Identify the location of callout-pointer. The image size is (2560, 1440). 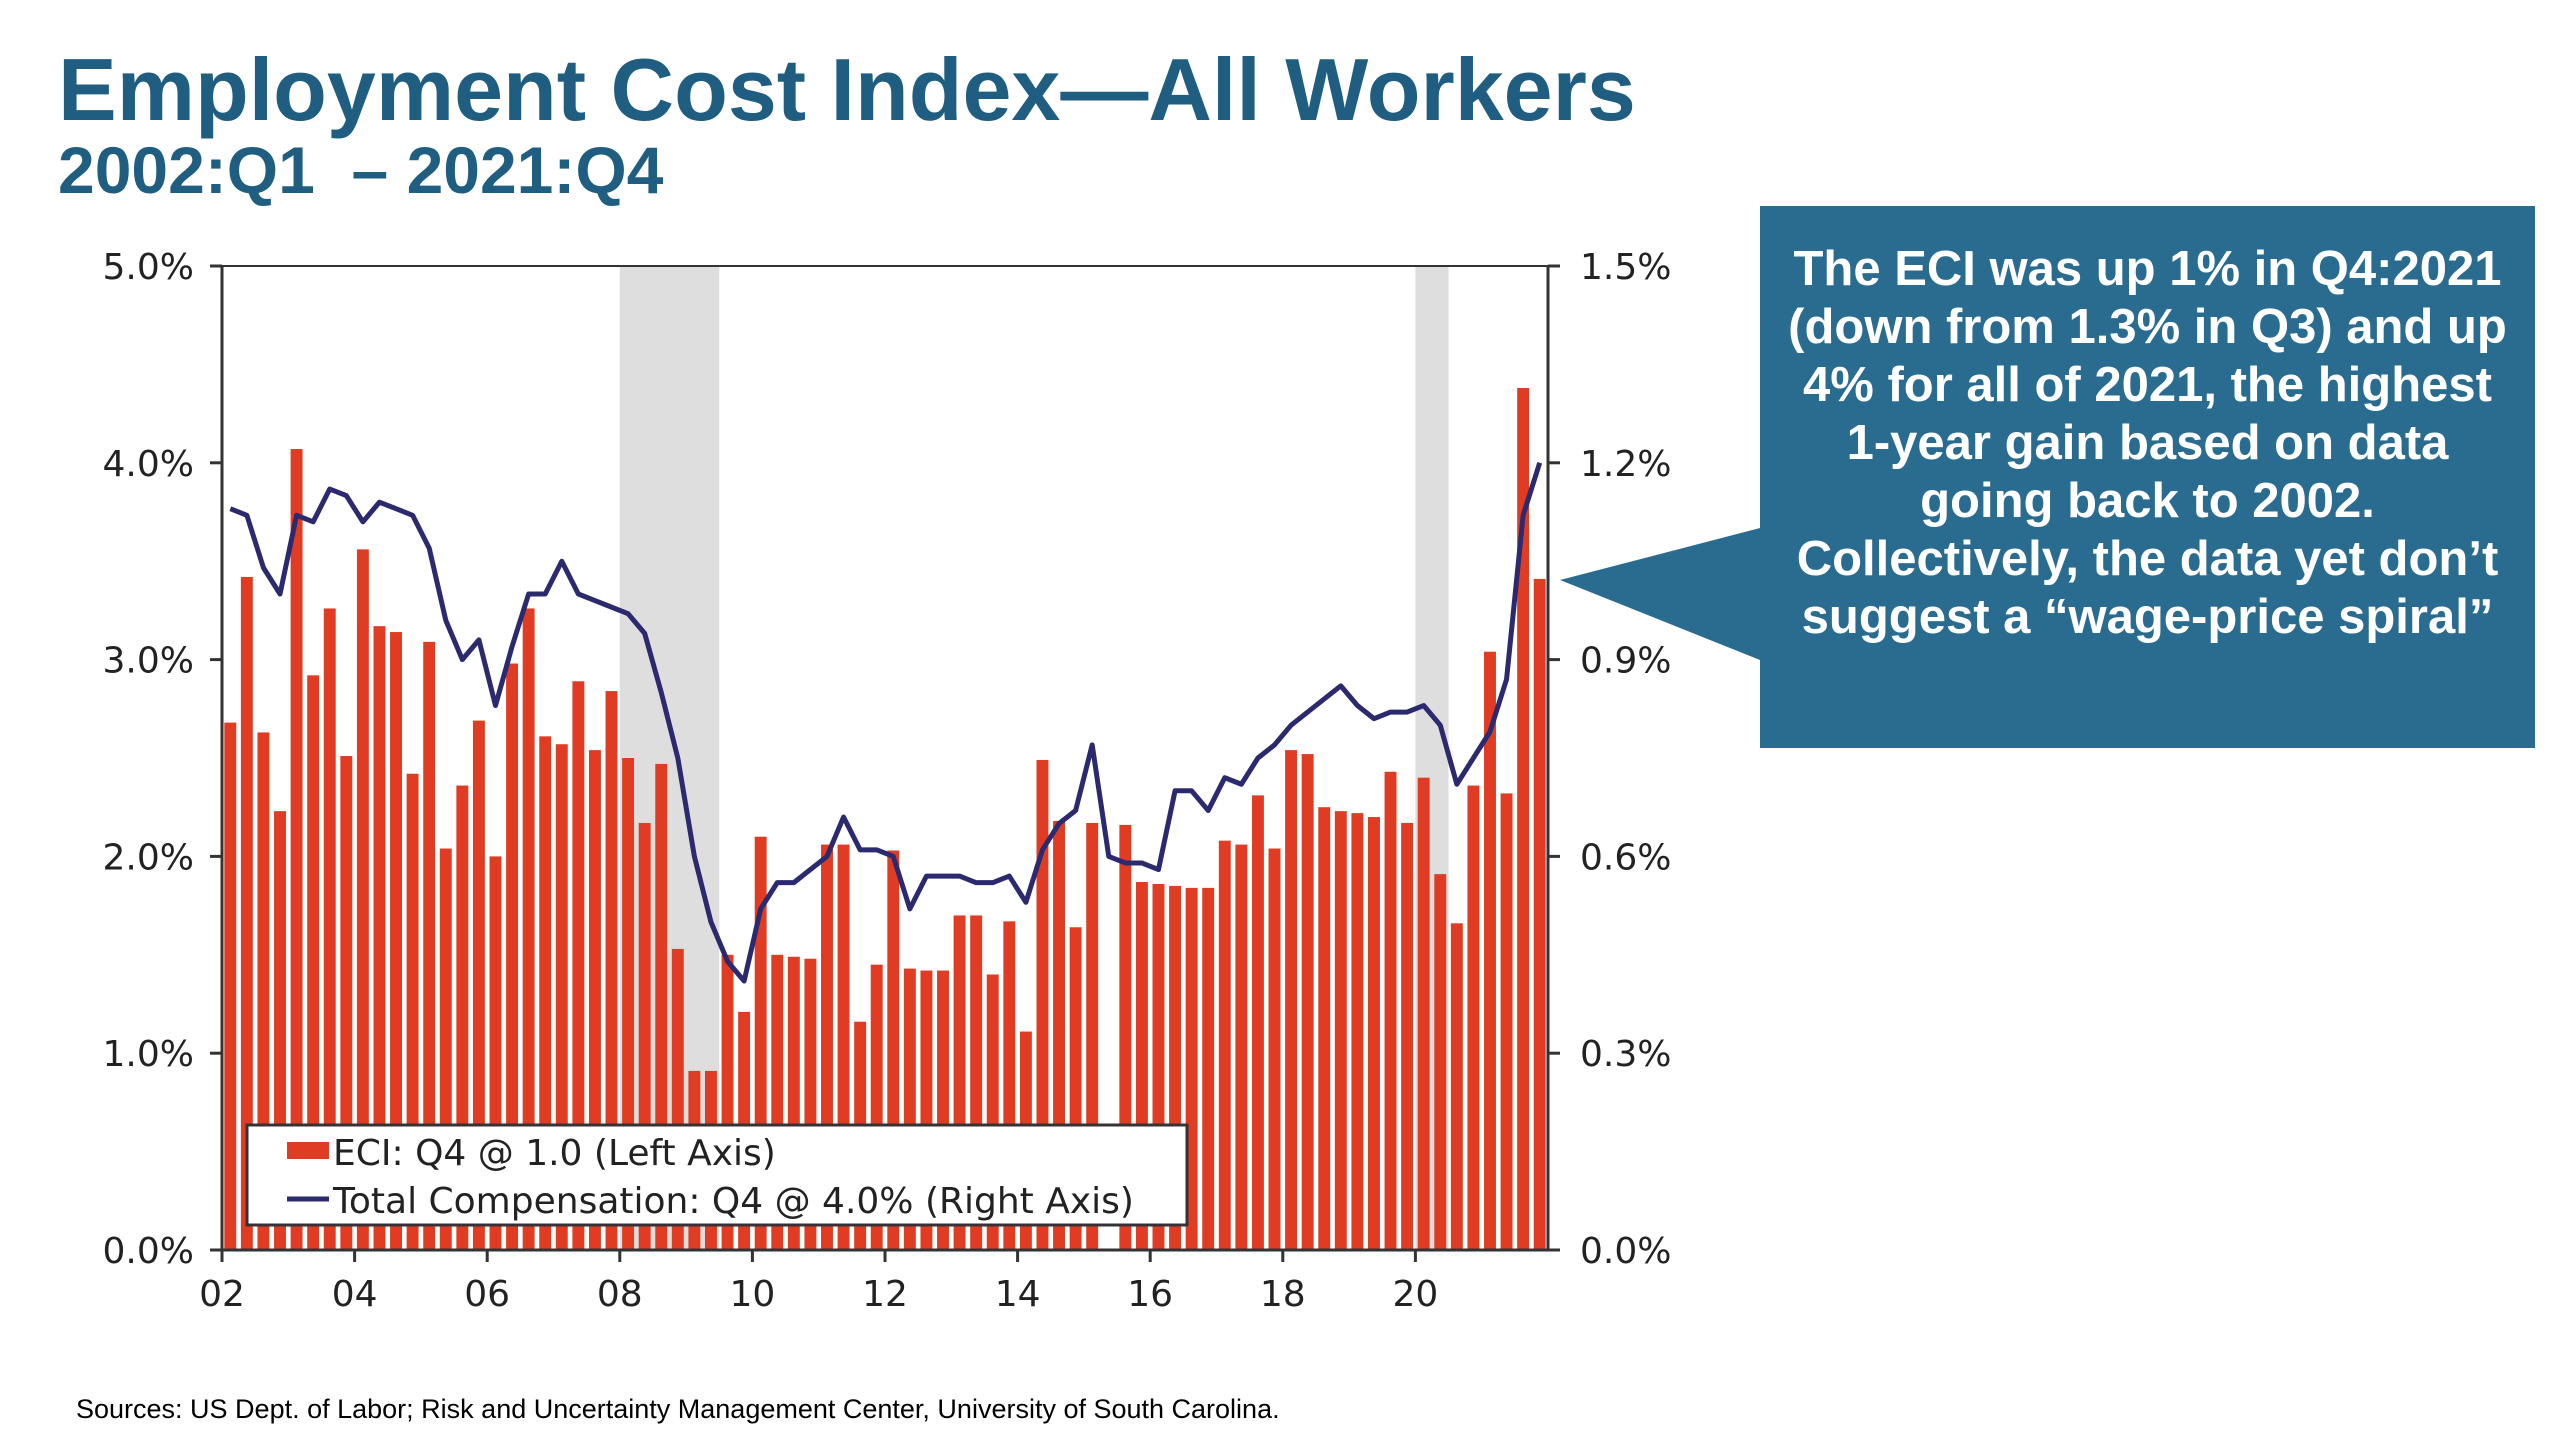
(1660, 594).